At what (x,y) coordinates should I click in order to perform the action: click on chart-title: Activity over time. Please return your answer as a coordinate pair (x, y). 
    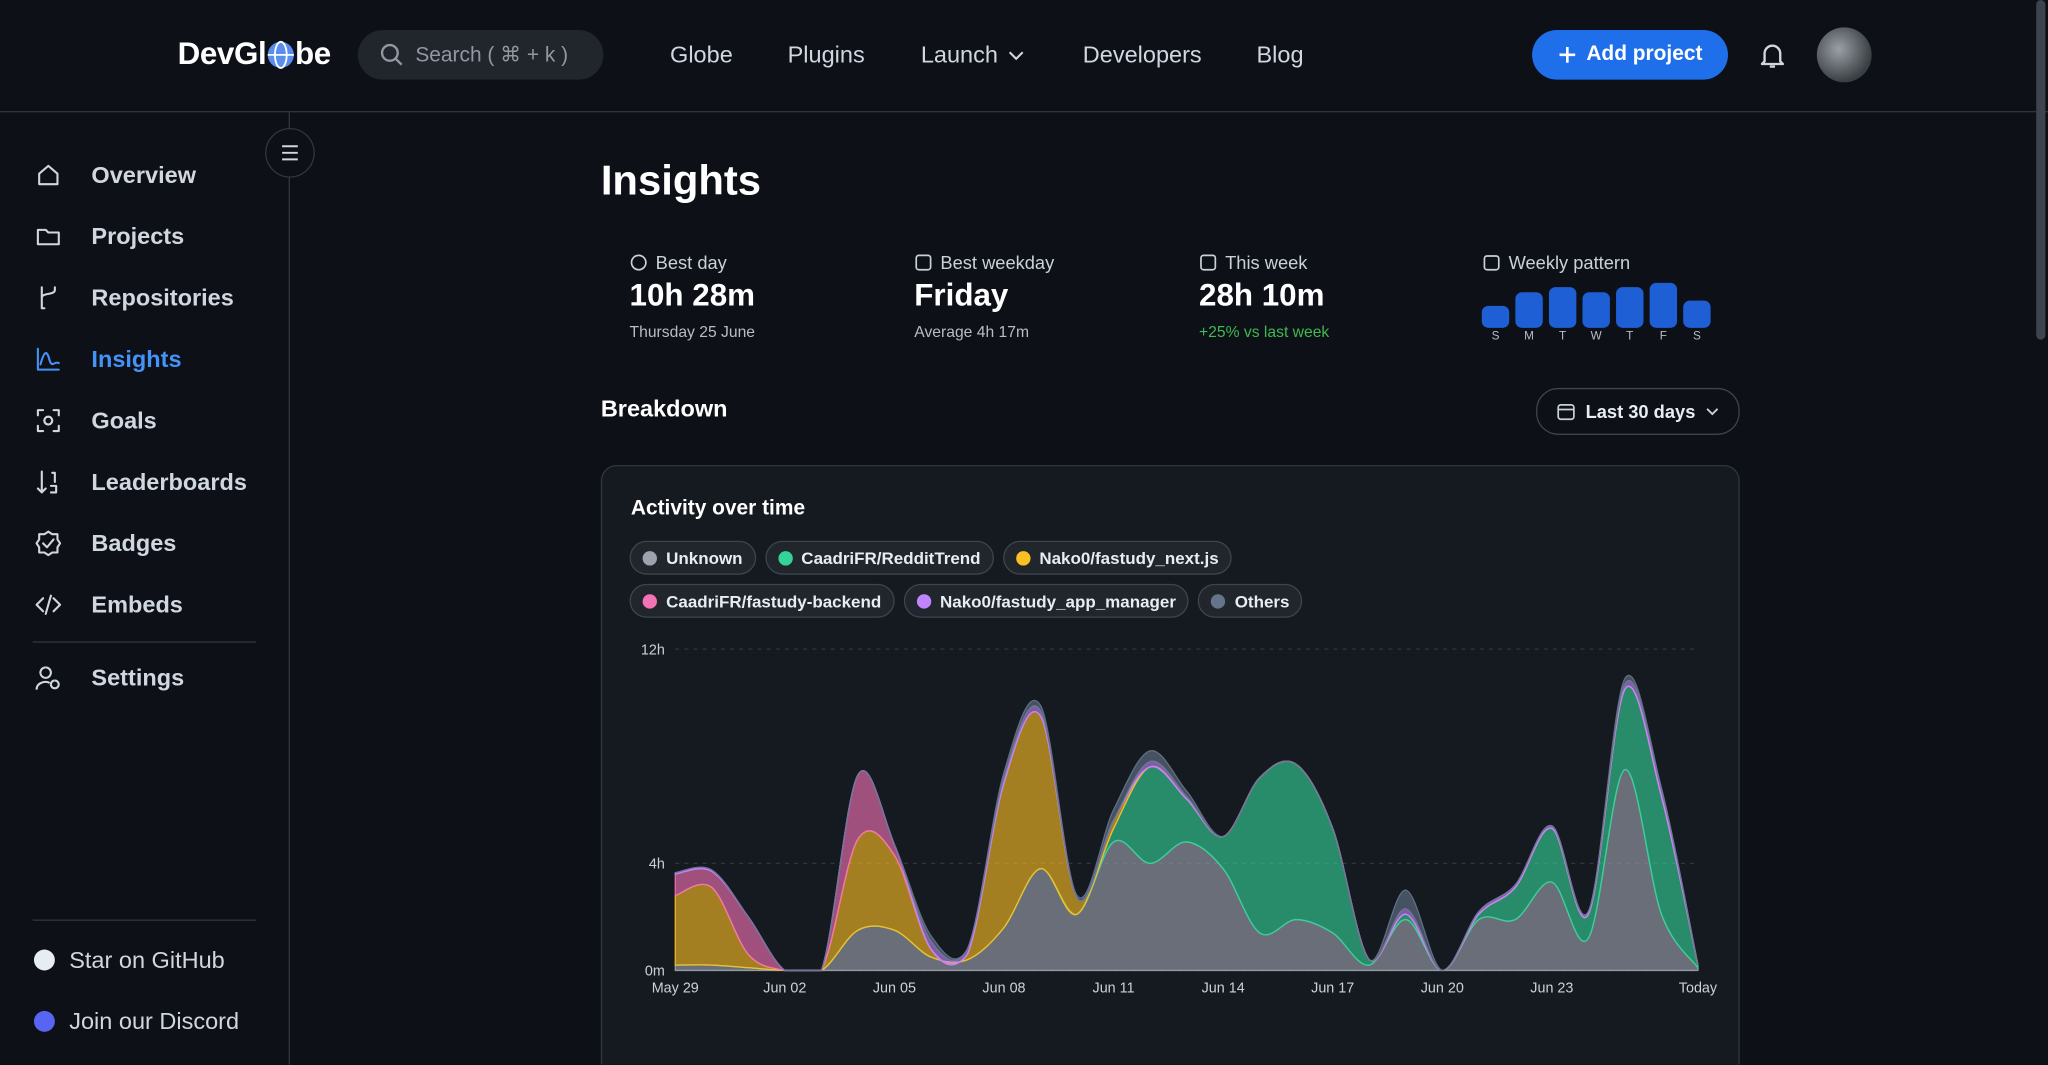
    Looking at the image, I should click on (718, 508).